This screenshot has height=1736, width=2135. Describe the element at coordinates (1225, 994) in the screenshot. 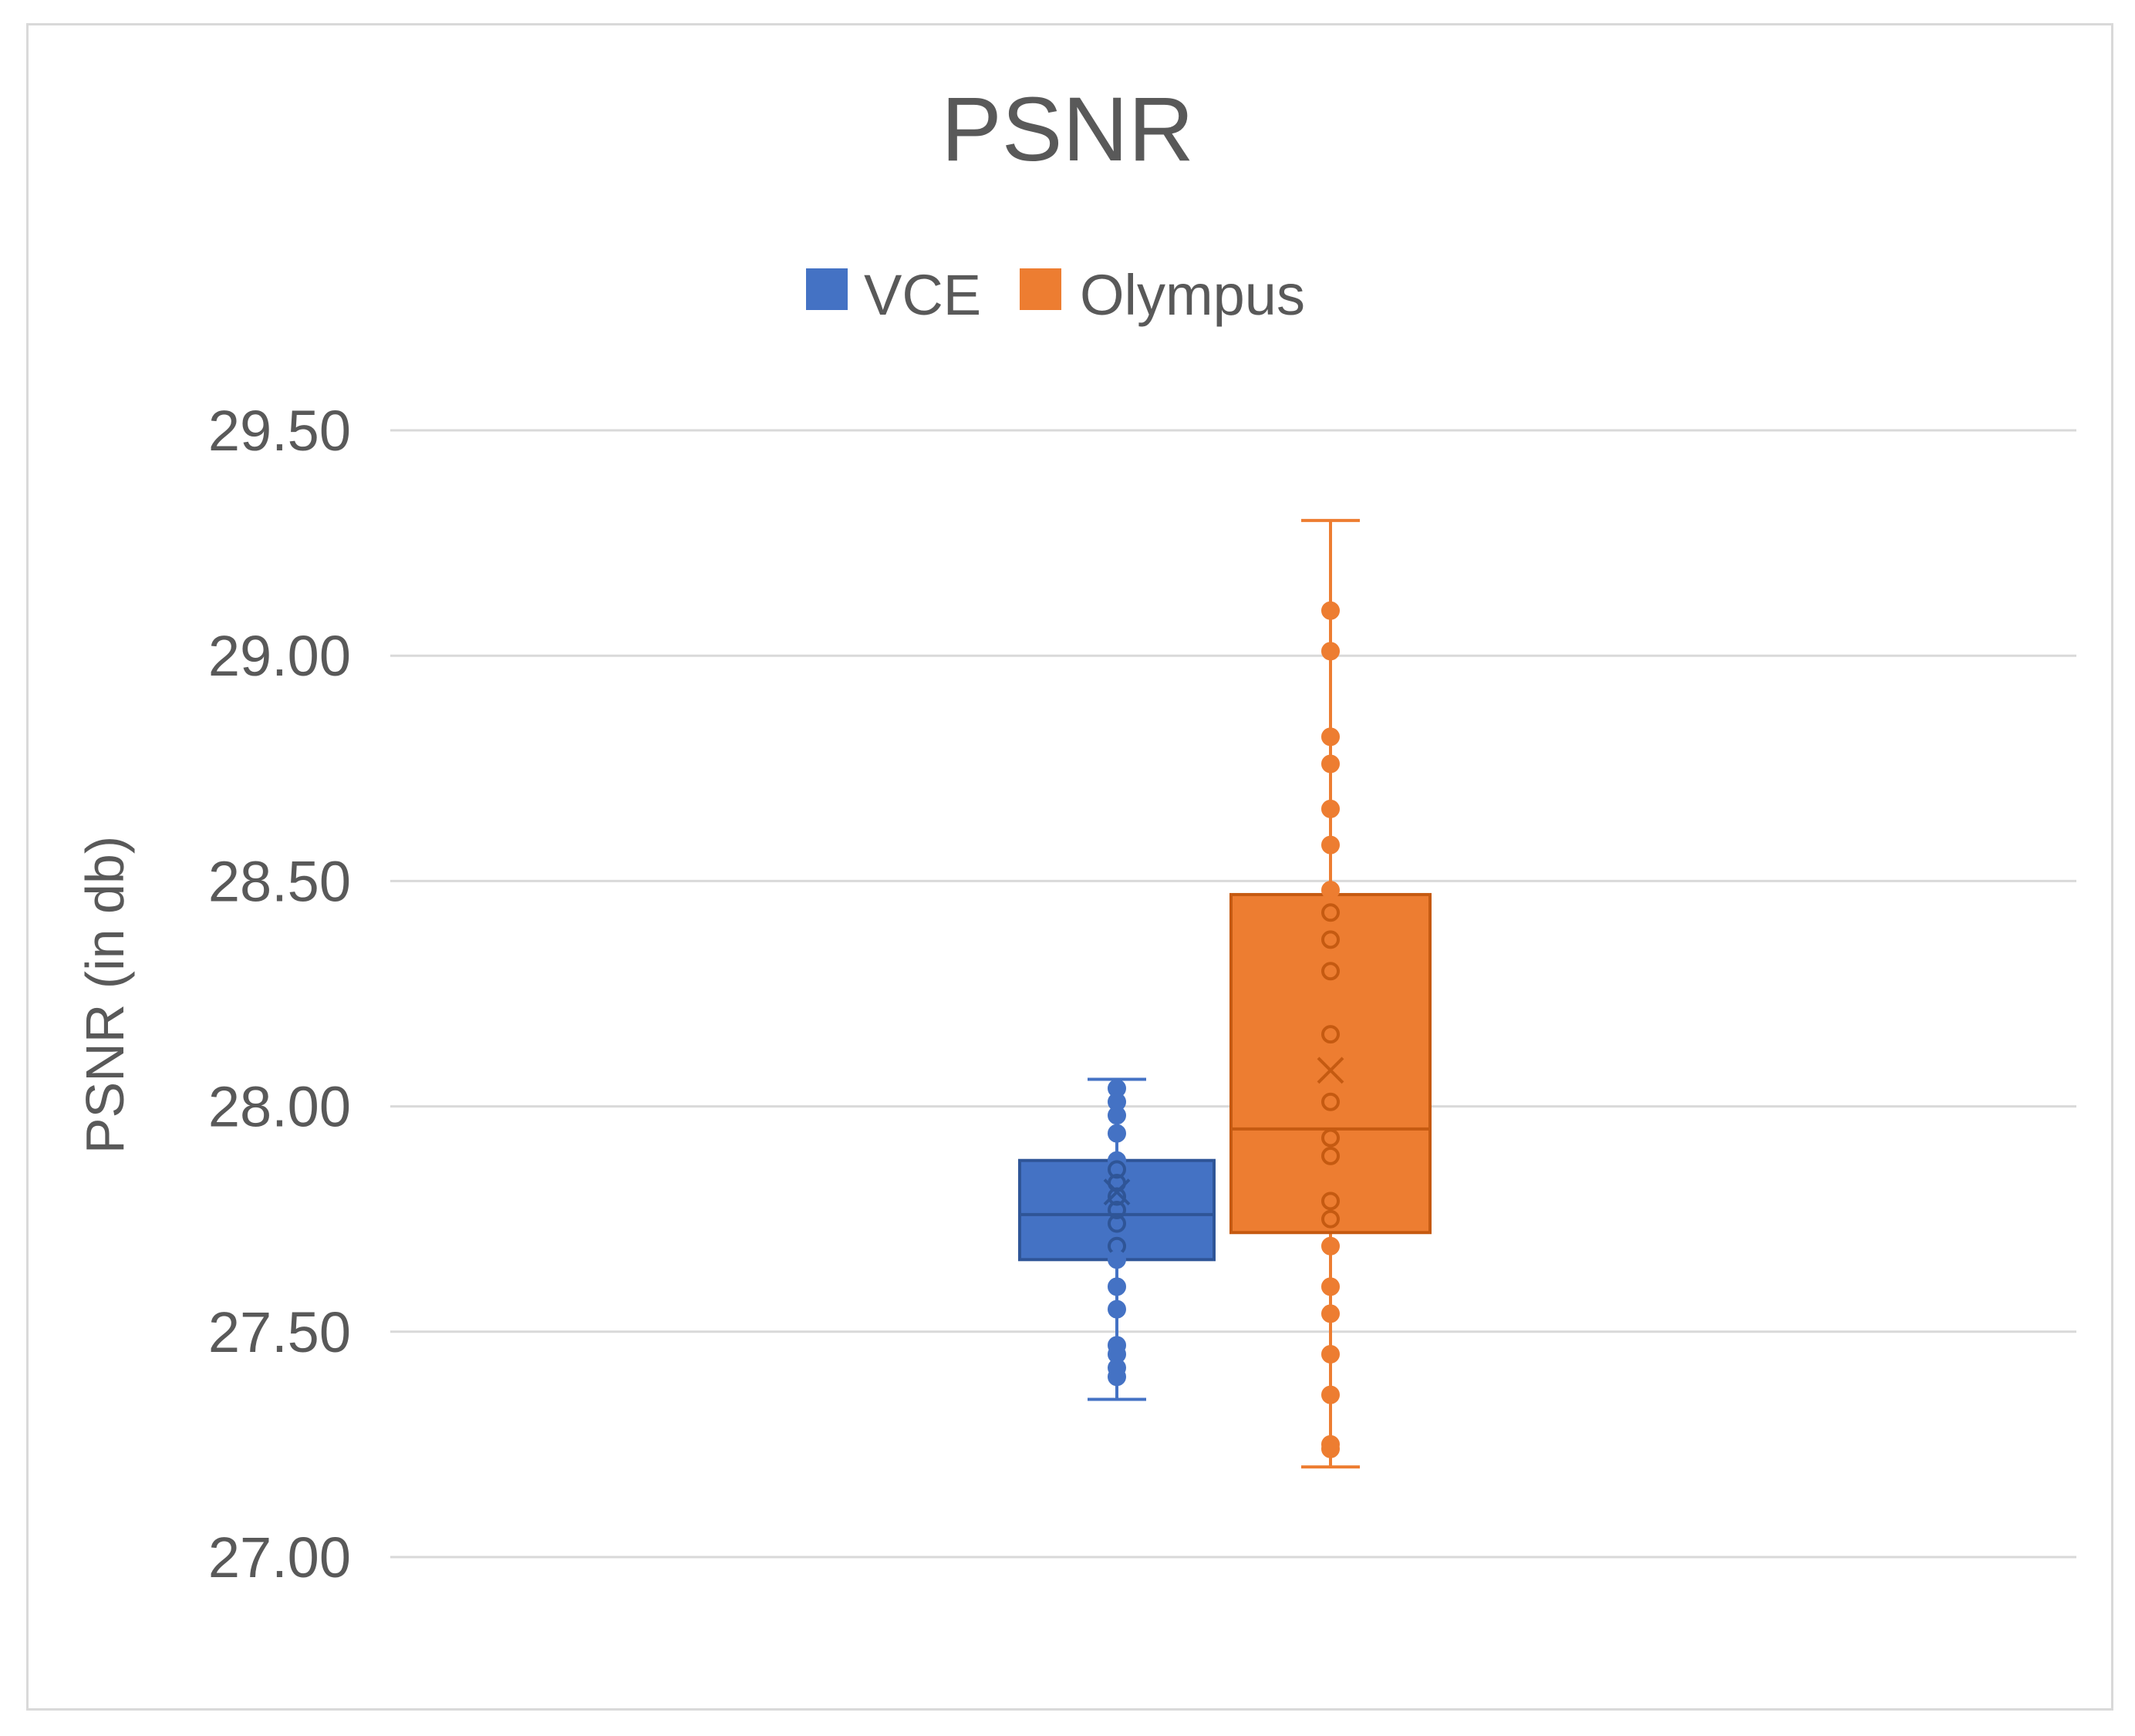

I see `box-plots` at that location.